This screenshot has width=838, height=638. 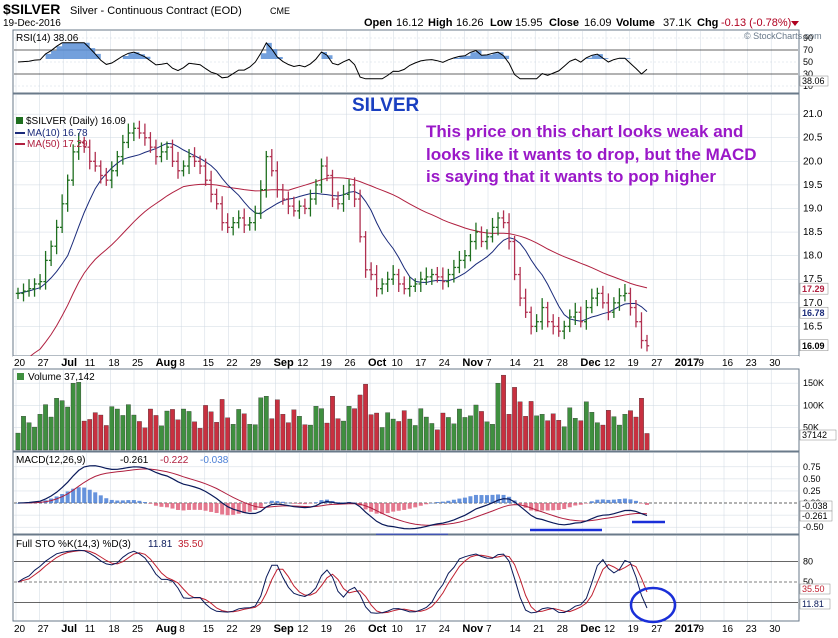 What do you see at coordinates (811, 428) in the screenshot?
I see `volume-tick-label: 50K` at bounding box center [811, 428].